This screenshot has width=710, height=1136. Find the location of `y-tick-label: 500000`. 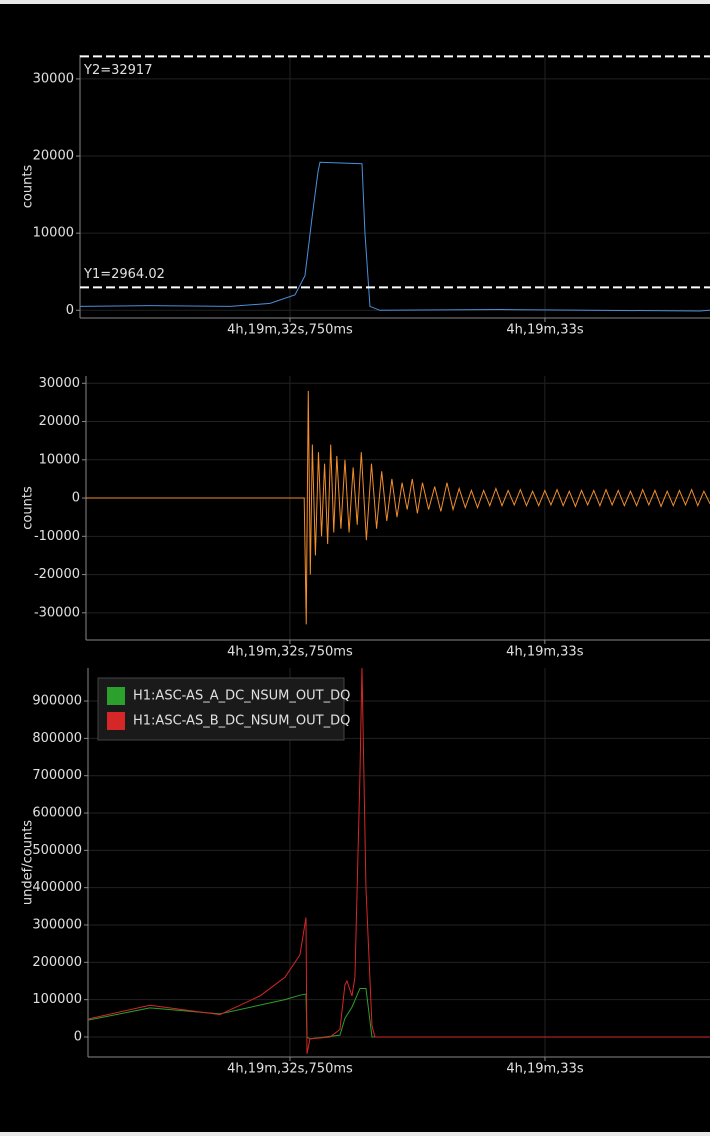

y-tick-label: 500000 is located at coordinates (57, 850).